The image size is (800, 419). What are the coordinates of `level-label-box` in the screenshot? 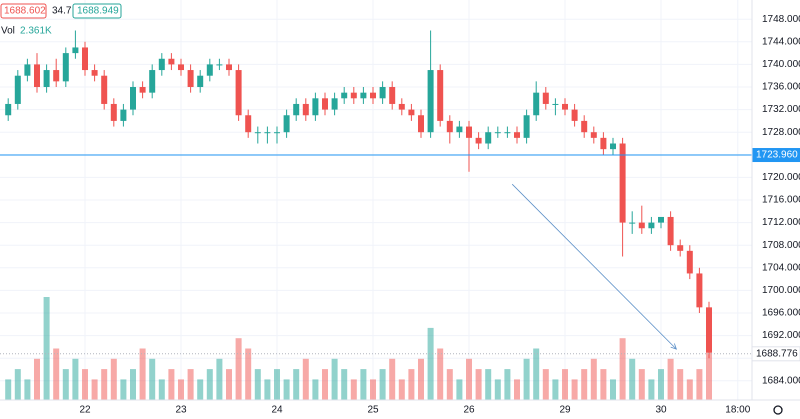 It's located at (776, 155).